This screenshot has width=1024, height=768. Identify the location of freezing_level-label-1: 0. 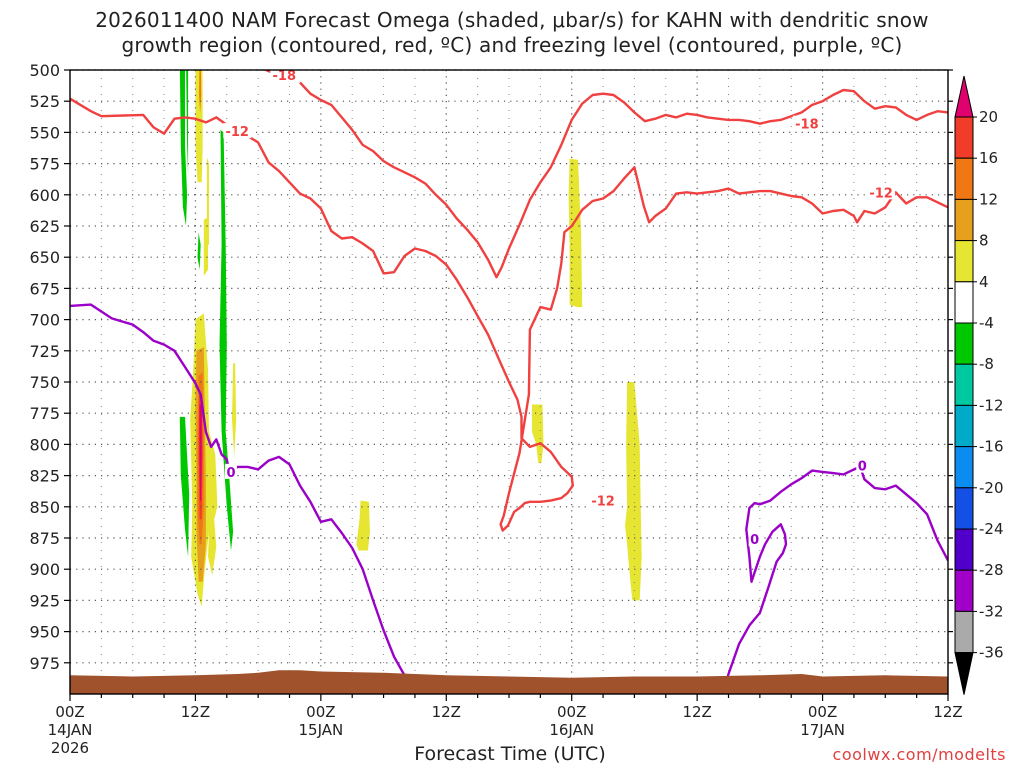
(754, 540).